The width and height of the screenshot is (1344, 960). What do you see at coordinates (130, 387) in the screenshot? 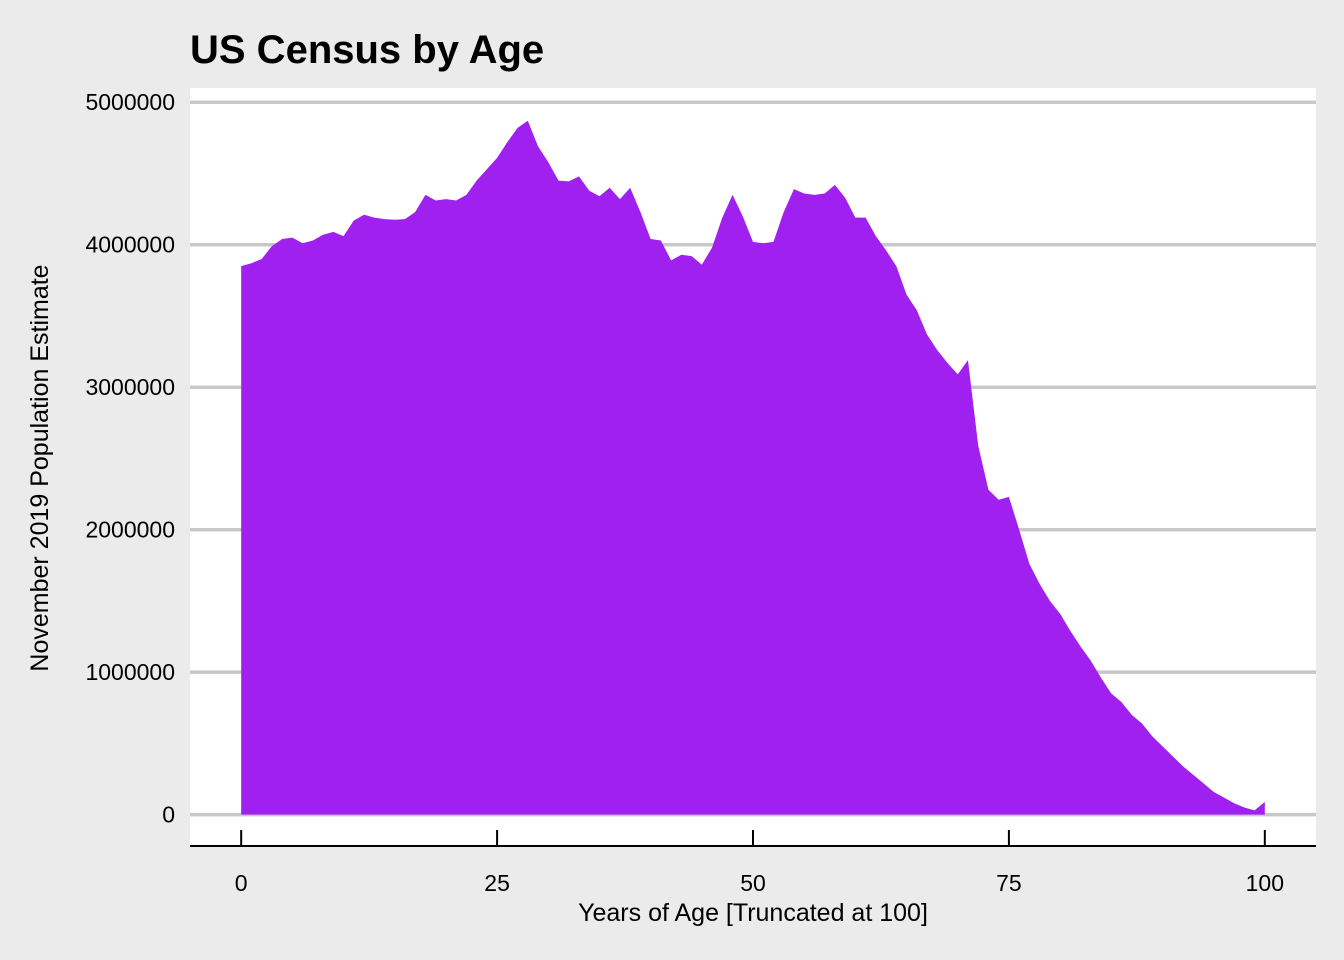
I see `y-tick-label: 3000000` at bounding box center [130, 387].